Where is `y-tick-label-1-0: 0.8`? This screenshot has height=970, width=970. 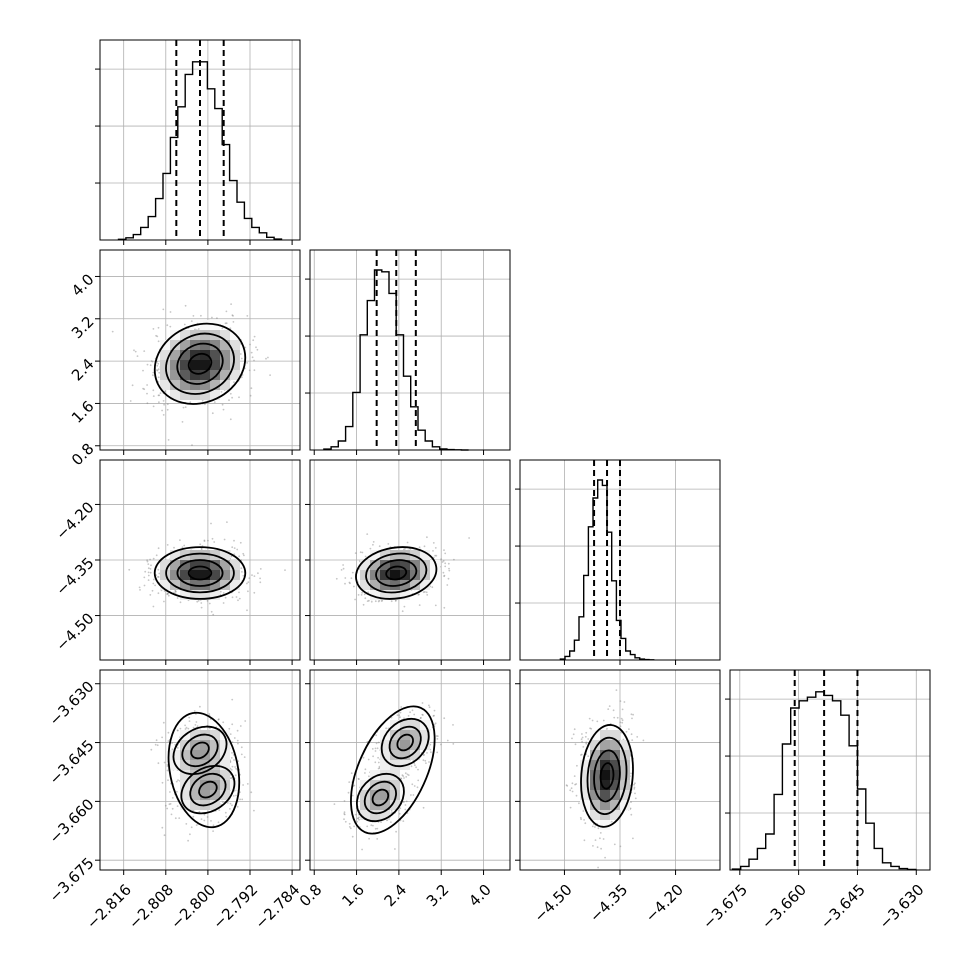 y-tick-label-1-0: 0.8 is located at coordinates (83, 455).